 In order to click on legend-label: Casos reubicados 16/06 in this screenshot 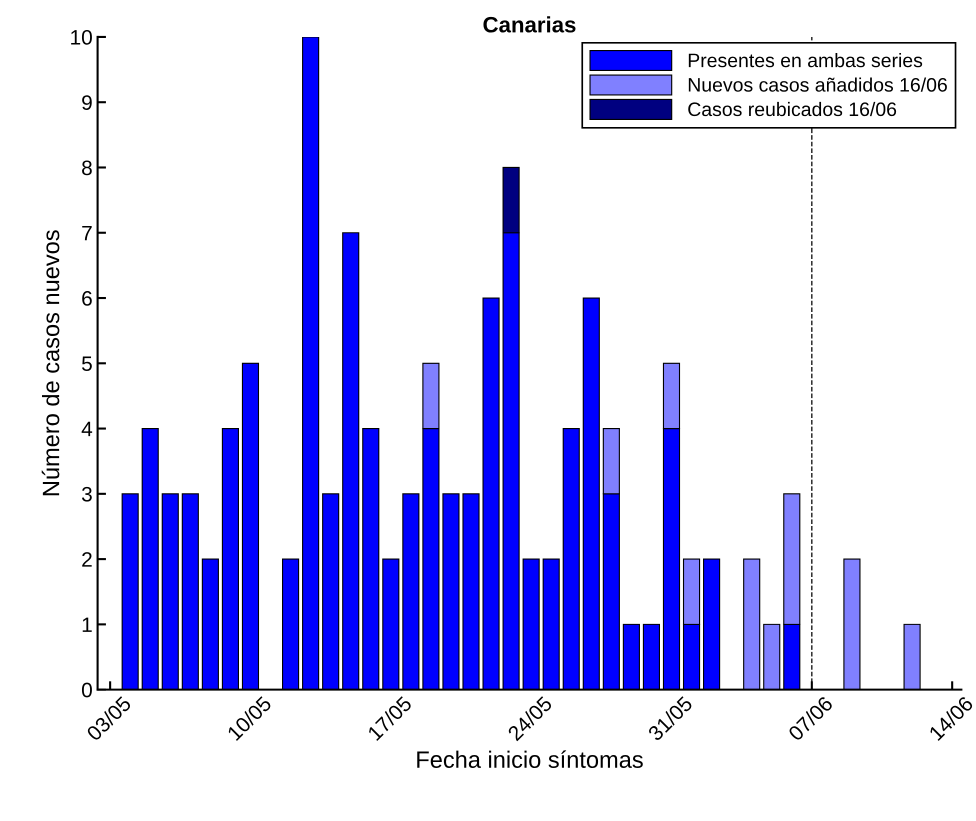, I will do `click(792, 109)`.